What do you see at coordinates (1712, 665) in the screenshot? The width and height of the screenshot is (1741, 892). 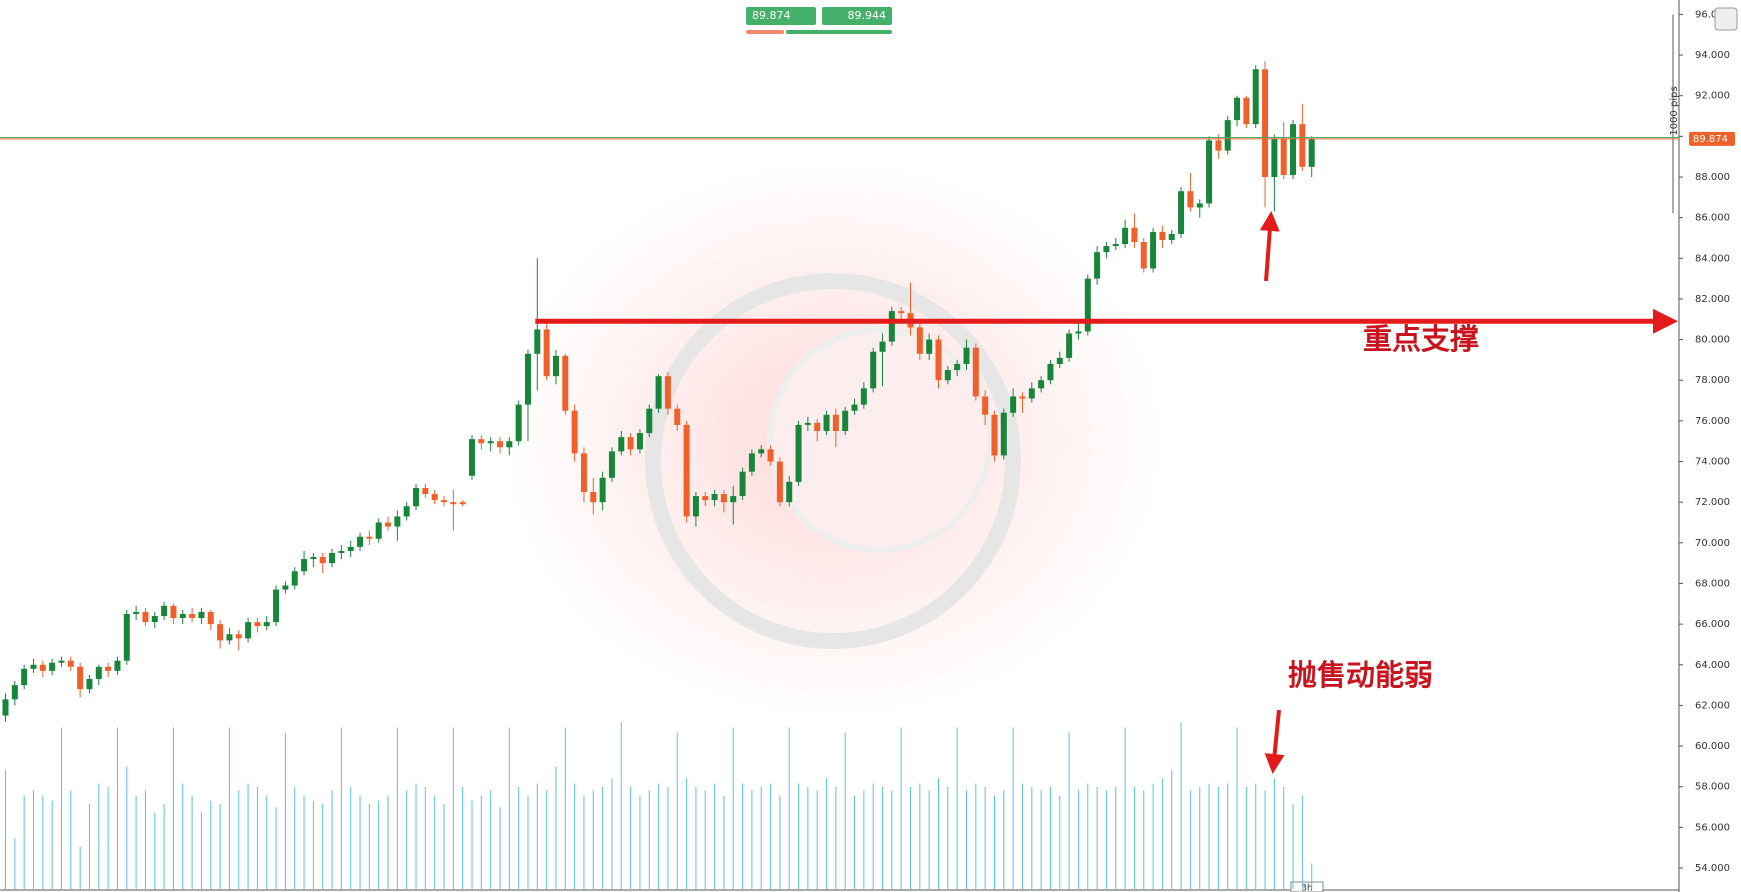 I see `y-tick-label: 64.000` at bounding box center [1712, 665].